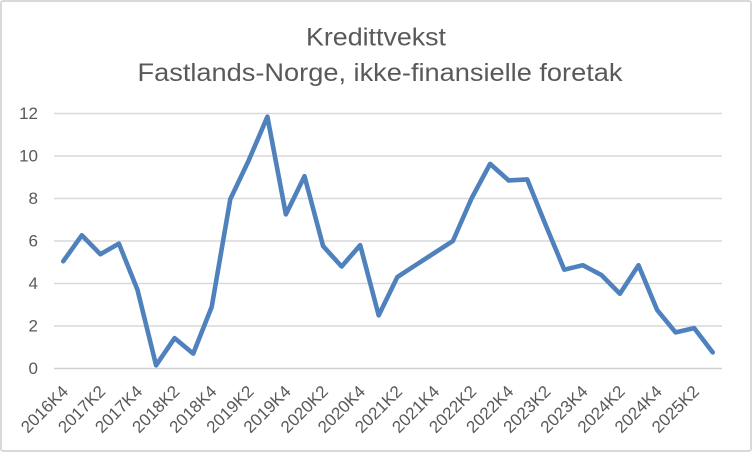 Image resolution: width=752 pixels, height=452 pixels. I want to click on svg-text: 12, so click(28, 113).